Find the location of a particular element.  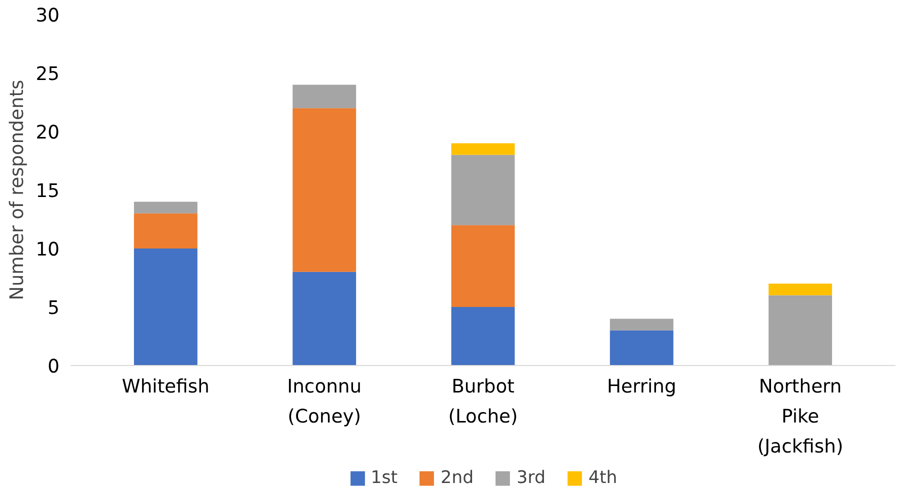

y-tick-label: 20 is located at coordinates (48, 133).